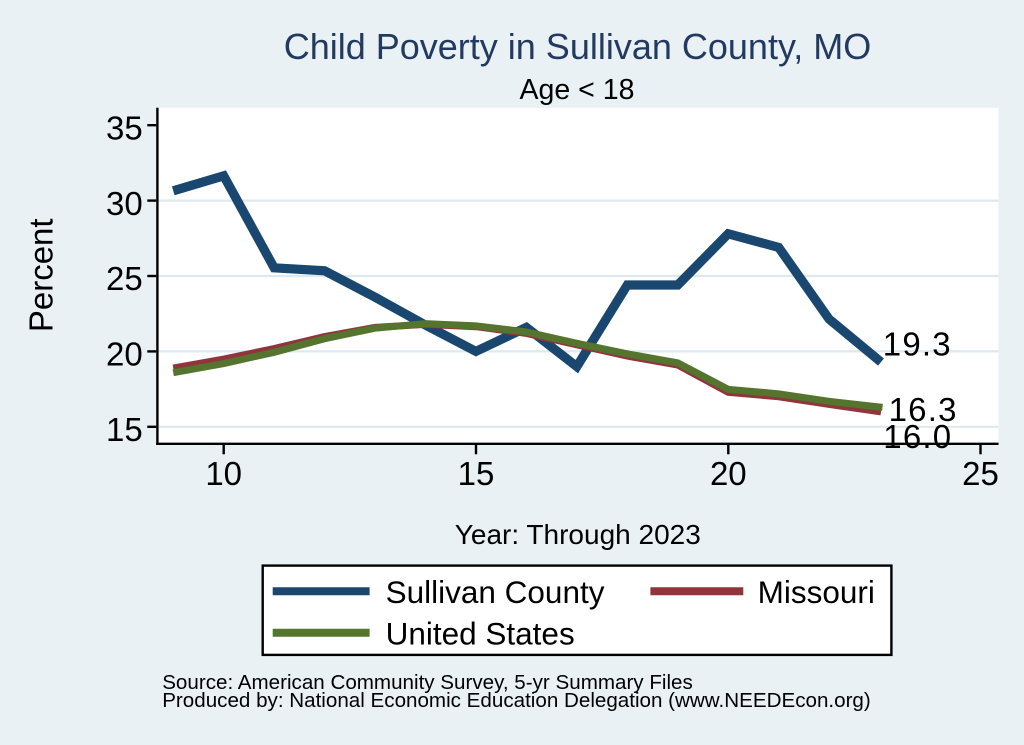  What do you see at coordinates (495, 592) in the screenshot?
I see `svg-text: Sullivan County` at bounding box center [495, 592].